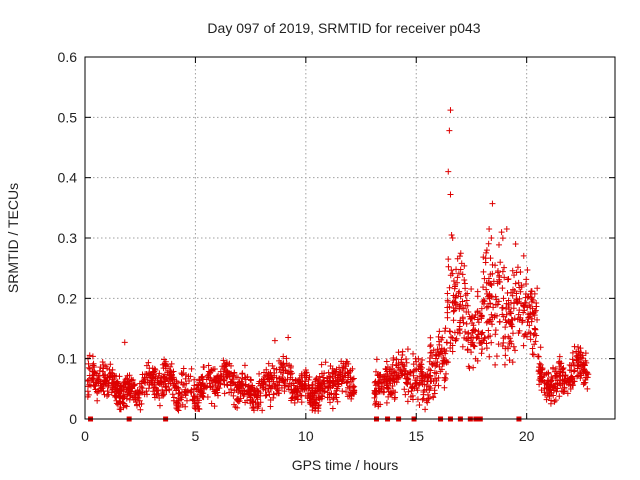 This screenshot has height=480, width=640. I want to click on x-tick-label: 20, so click(527, 436).